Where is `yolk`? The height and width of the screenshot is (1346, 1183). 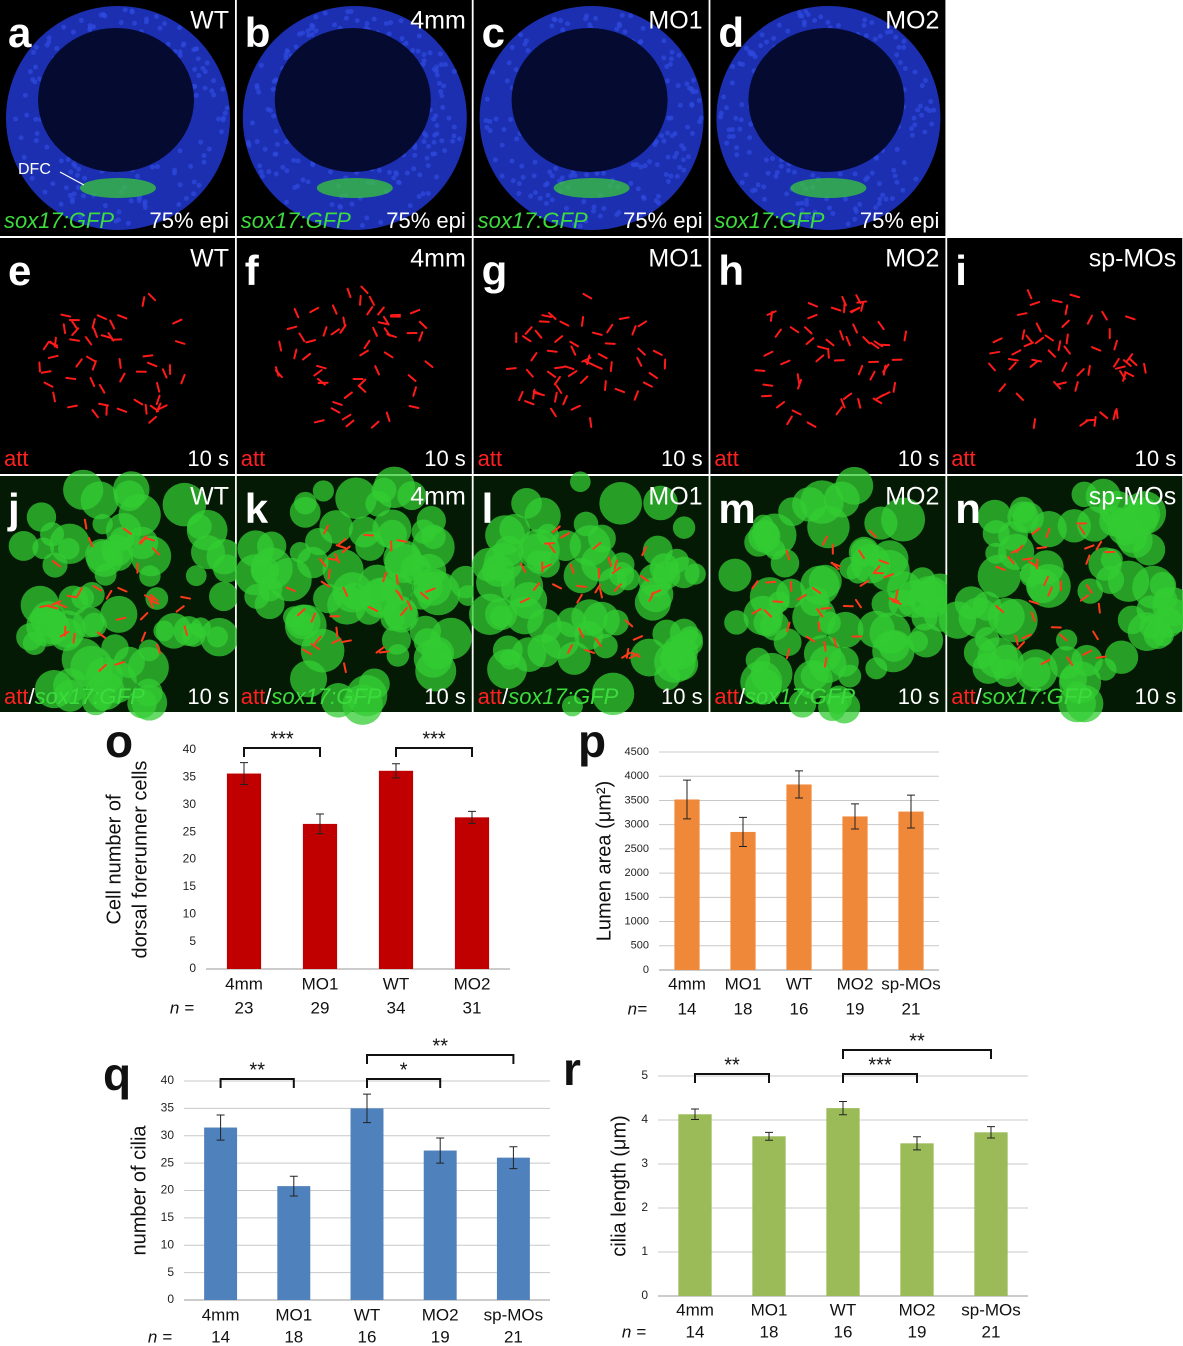
yolk is located at coordinates (116, 100).